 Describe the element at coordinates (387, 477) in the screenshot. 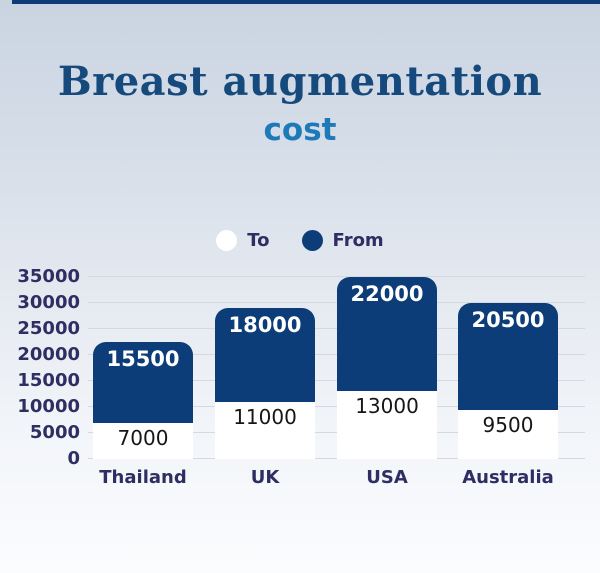

I see `category-label: USA` at that location.